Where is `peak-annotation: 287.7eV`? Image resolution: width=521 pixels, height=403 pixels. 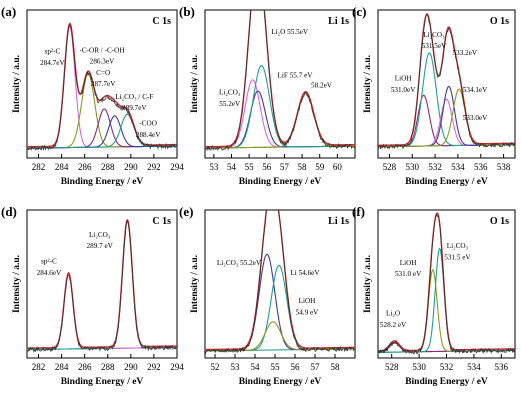 peak-annotation: 287.7eV is located at coordinates (103, 84).